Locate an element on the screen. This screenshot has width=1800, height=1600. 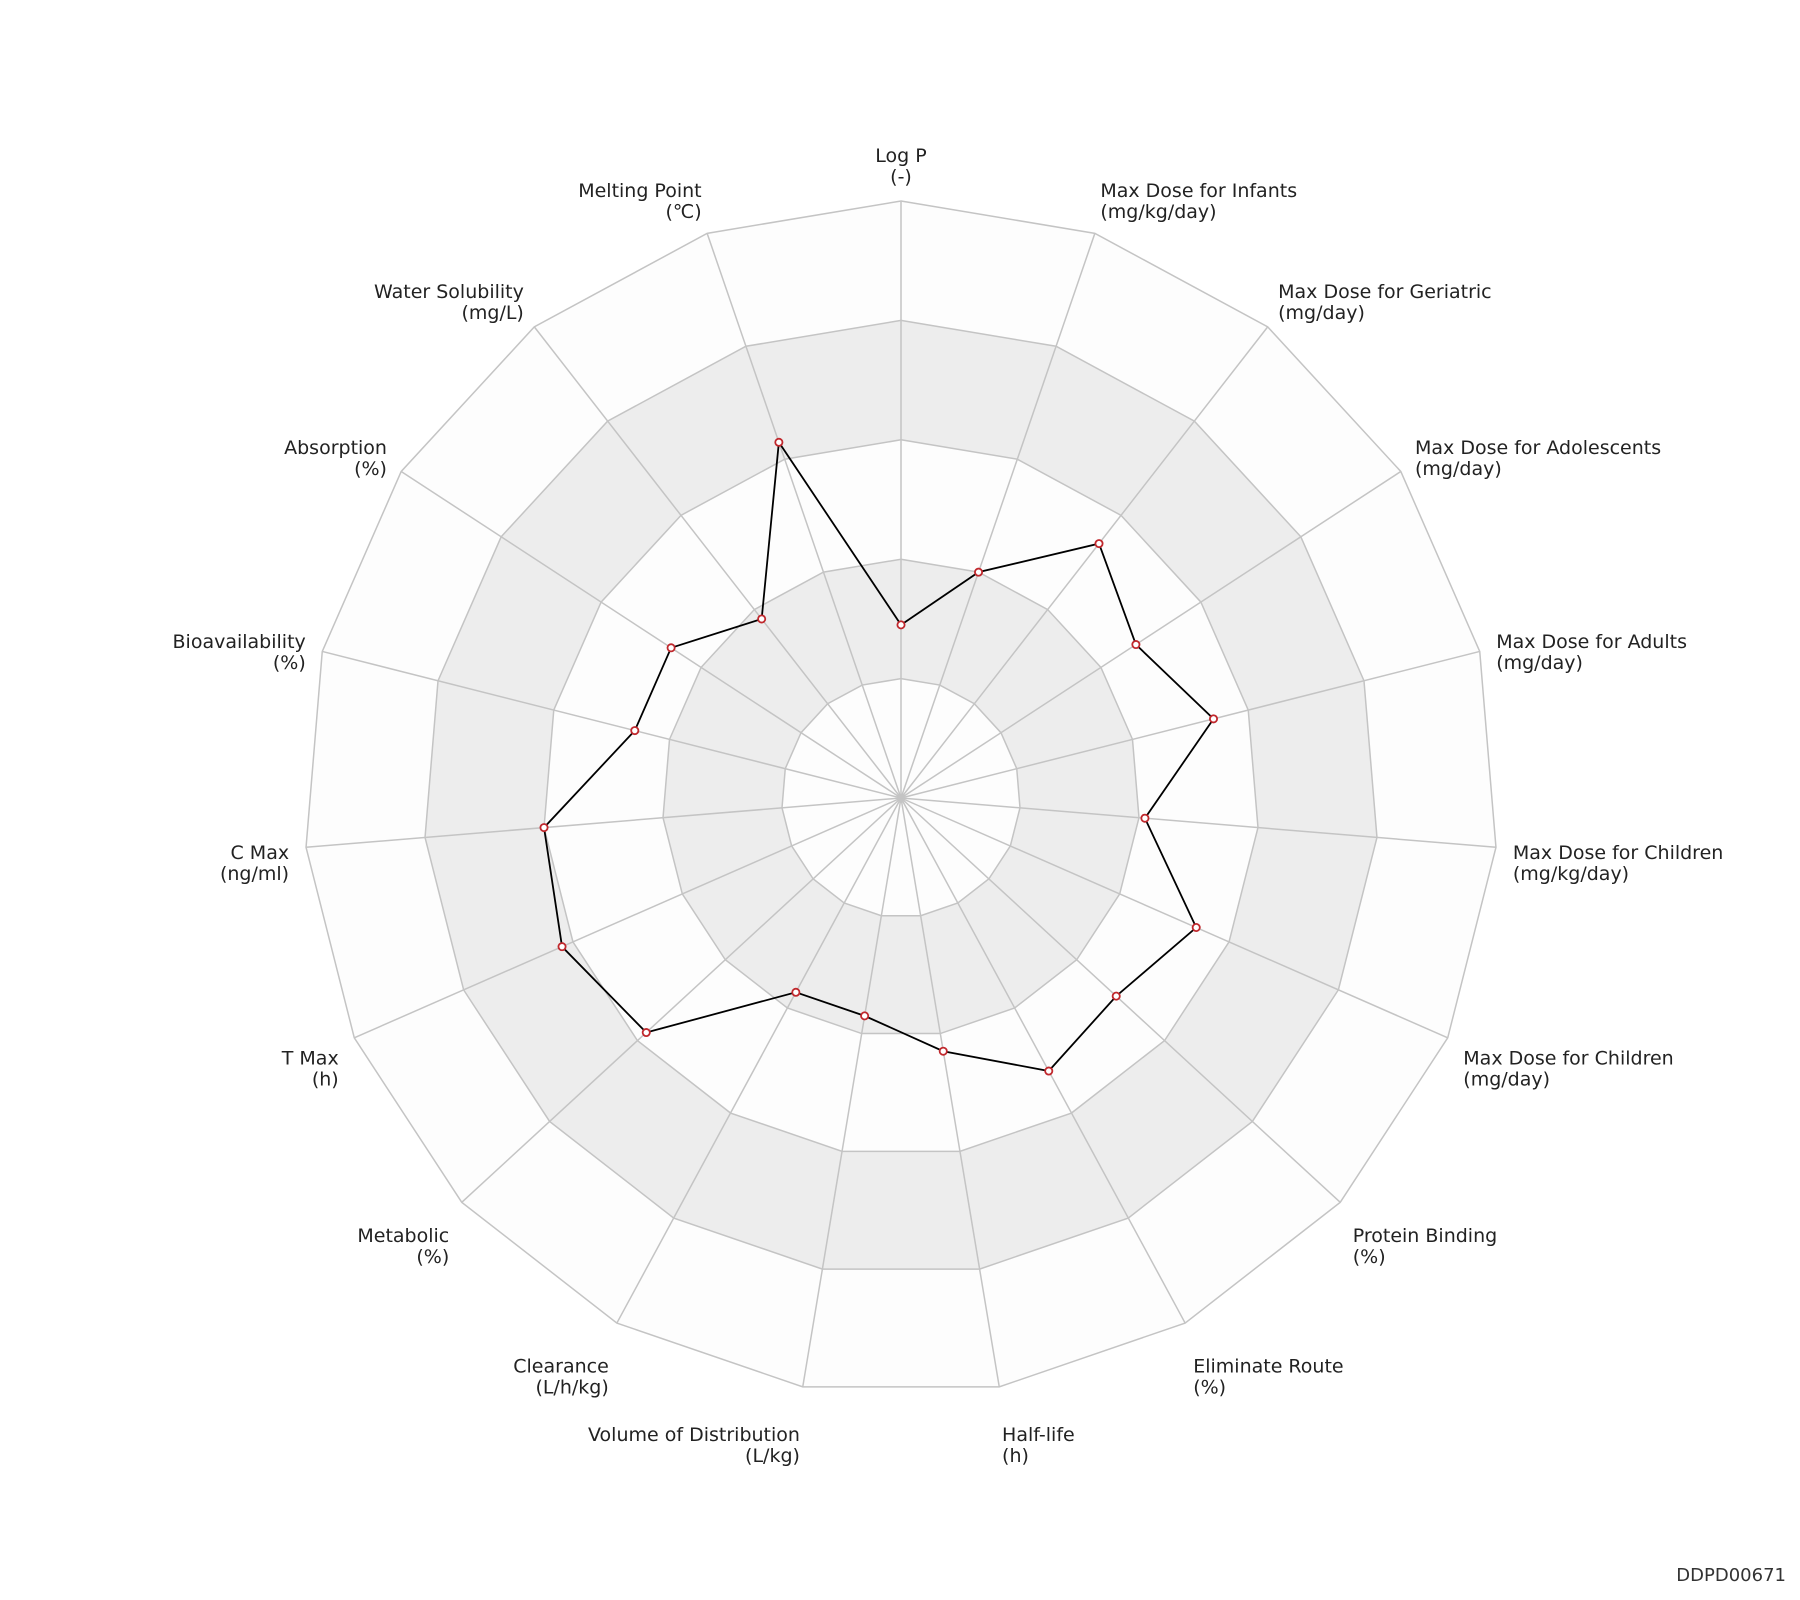
axis-label: C Max (ng/ml) is located at coordinates (254, 863).